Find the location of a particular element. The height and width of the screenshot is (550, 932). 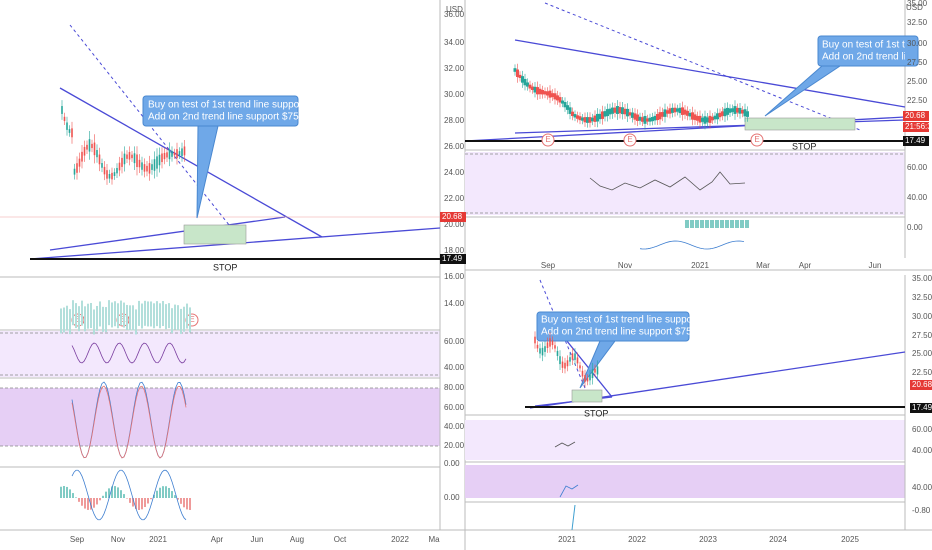

axis-label: 40.00 is located at coordinates (922, 487).